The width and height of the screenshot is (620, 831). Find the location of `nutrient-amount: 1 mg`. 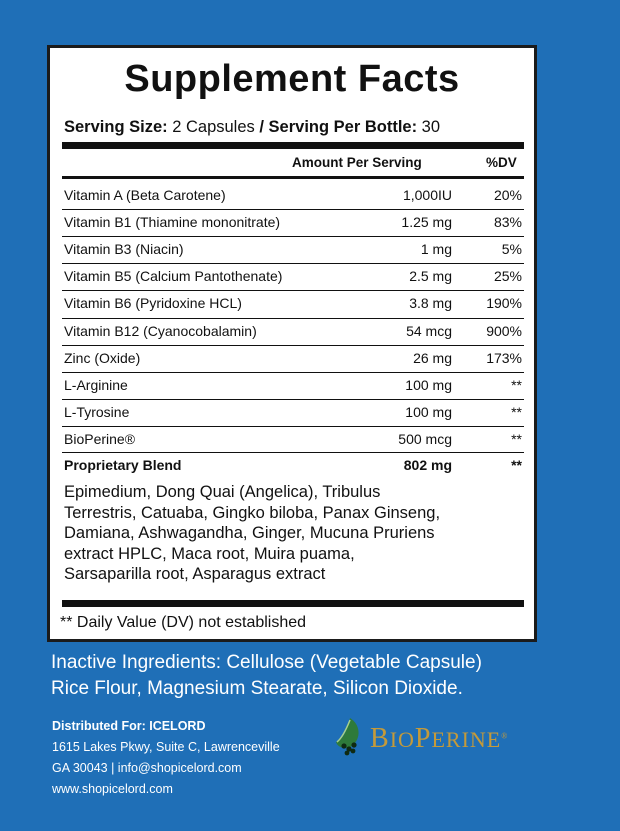

nutrient-amount: 1 mg is located at coordinates (436, 249).